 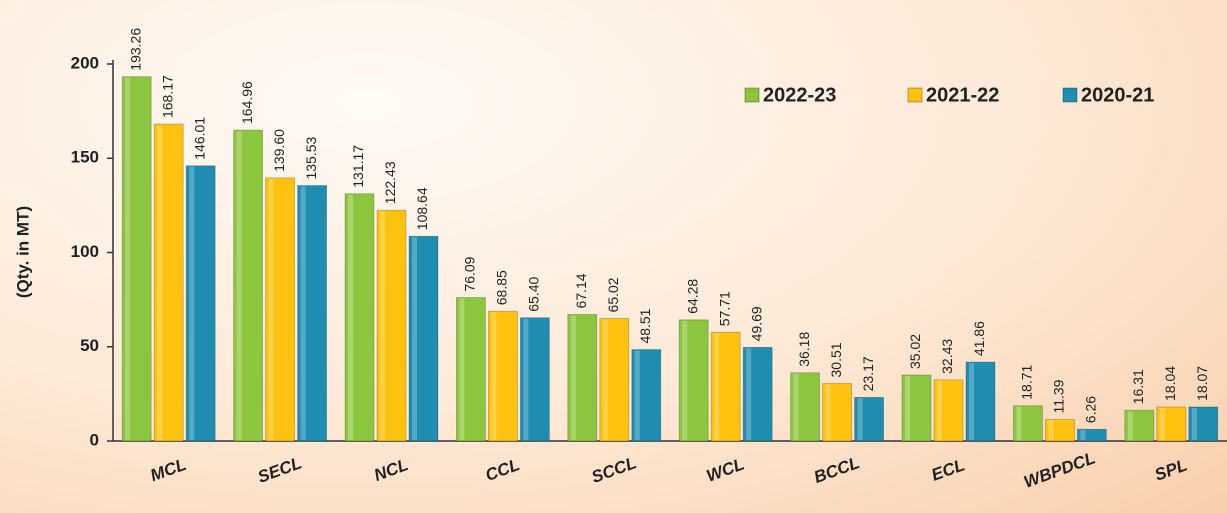 What do you see at coordinates (581, 290) in the screenshot?
I see `value-label: 67.14` at bounding box center [581, 290].